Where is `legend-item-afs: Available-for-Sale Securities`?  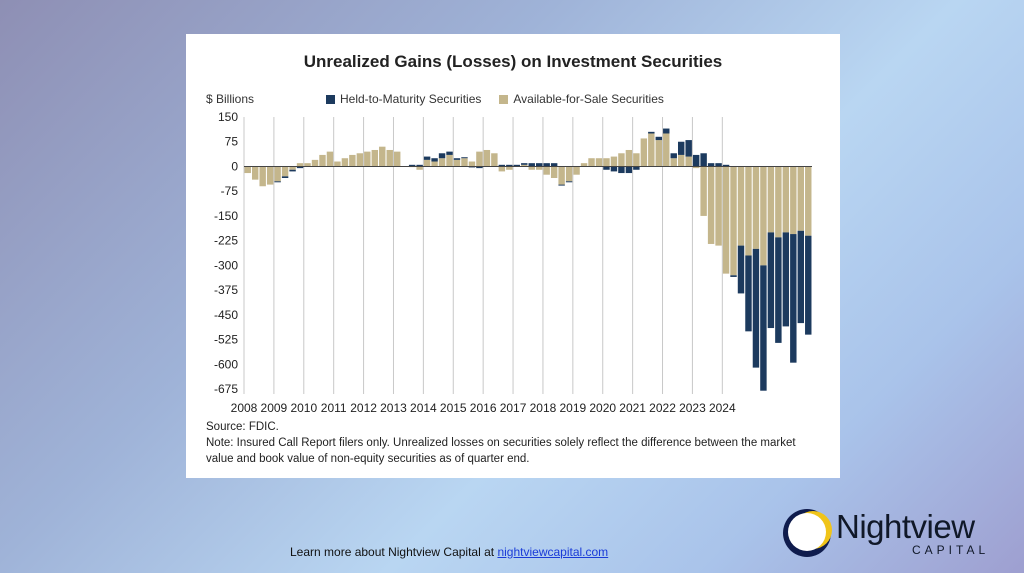
legend-item-afs: Available-for-Sale Securities is located at coordinates (581, 99).